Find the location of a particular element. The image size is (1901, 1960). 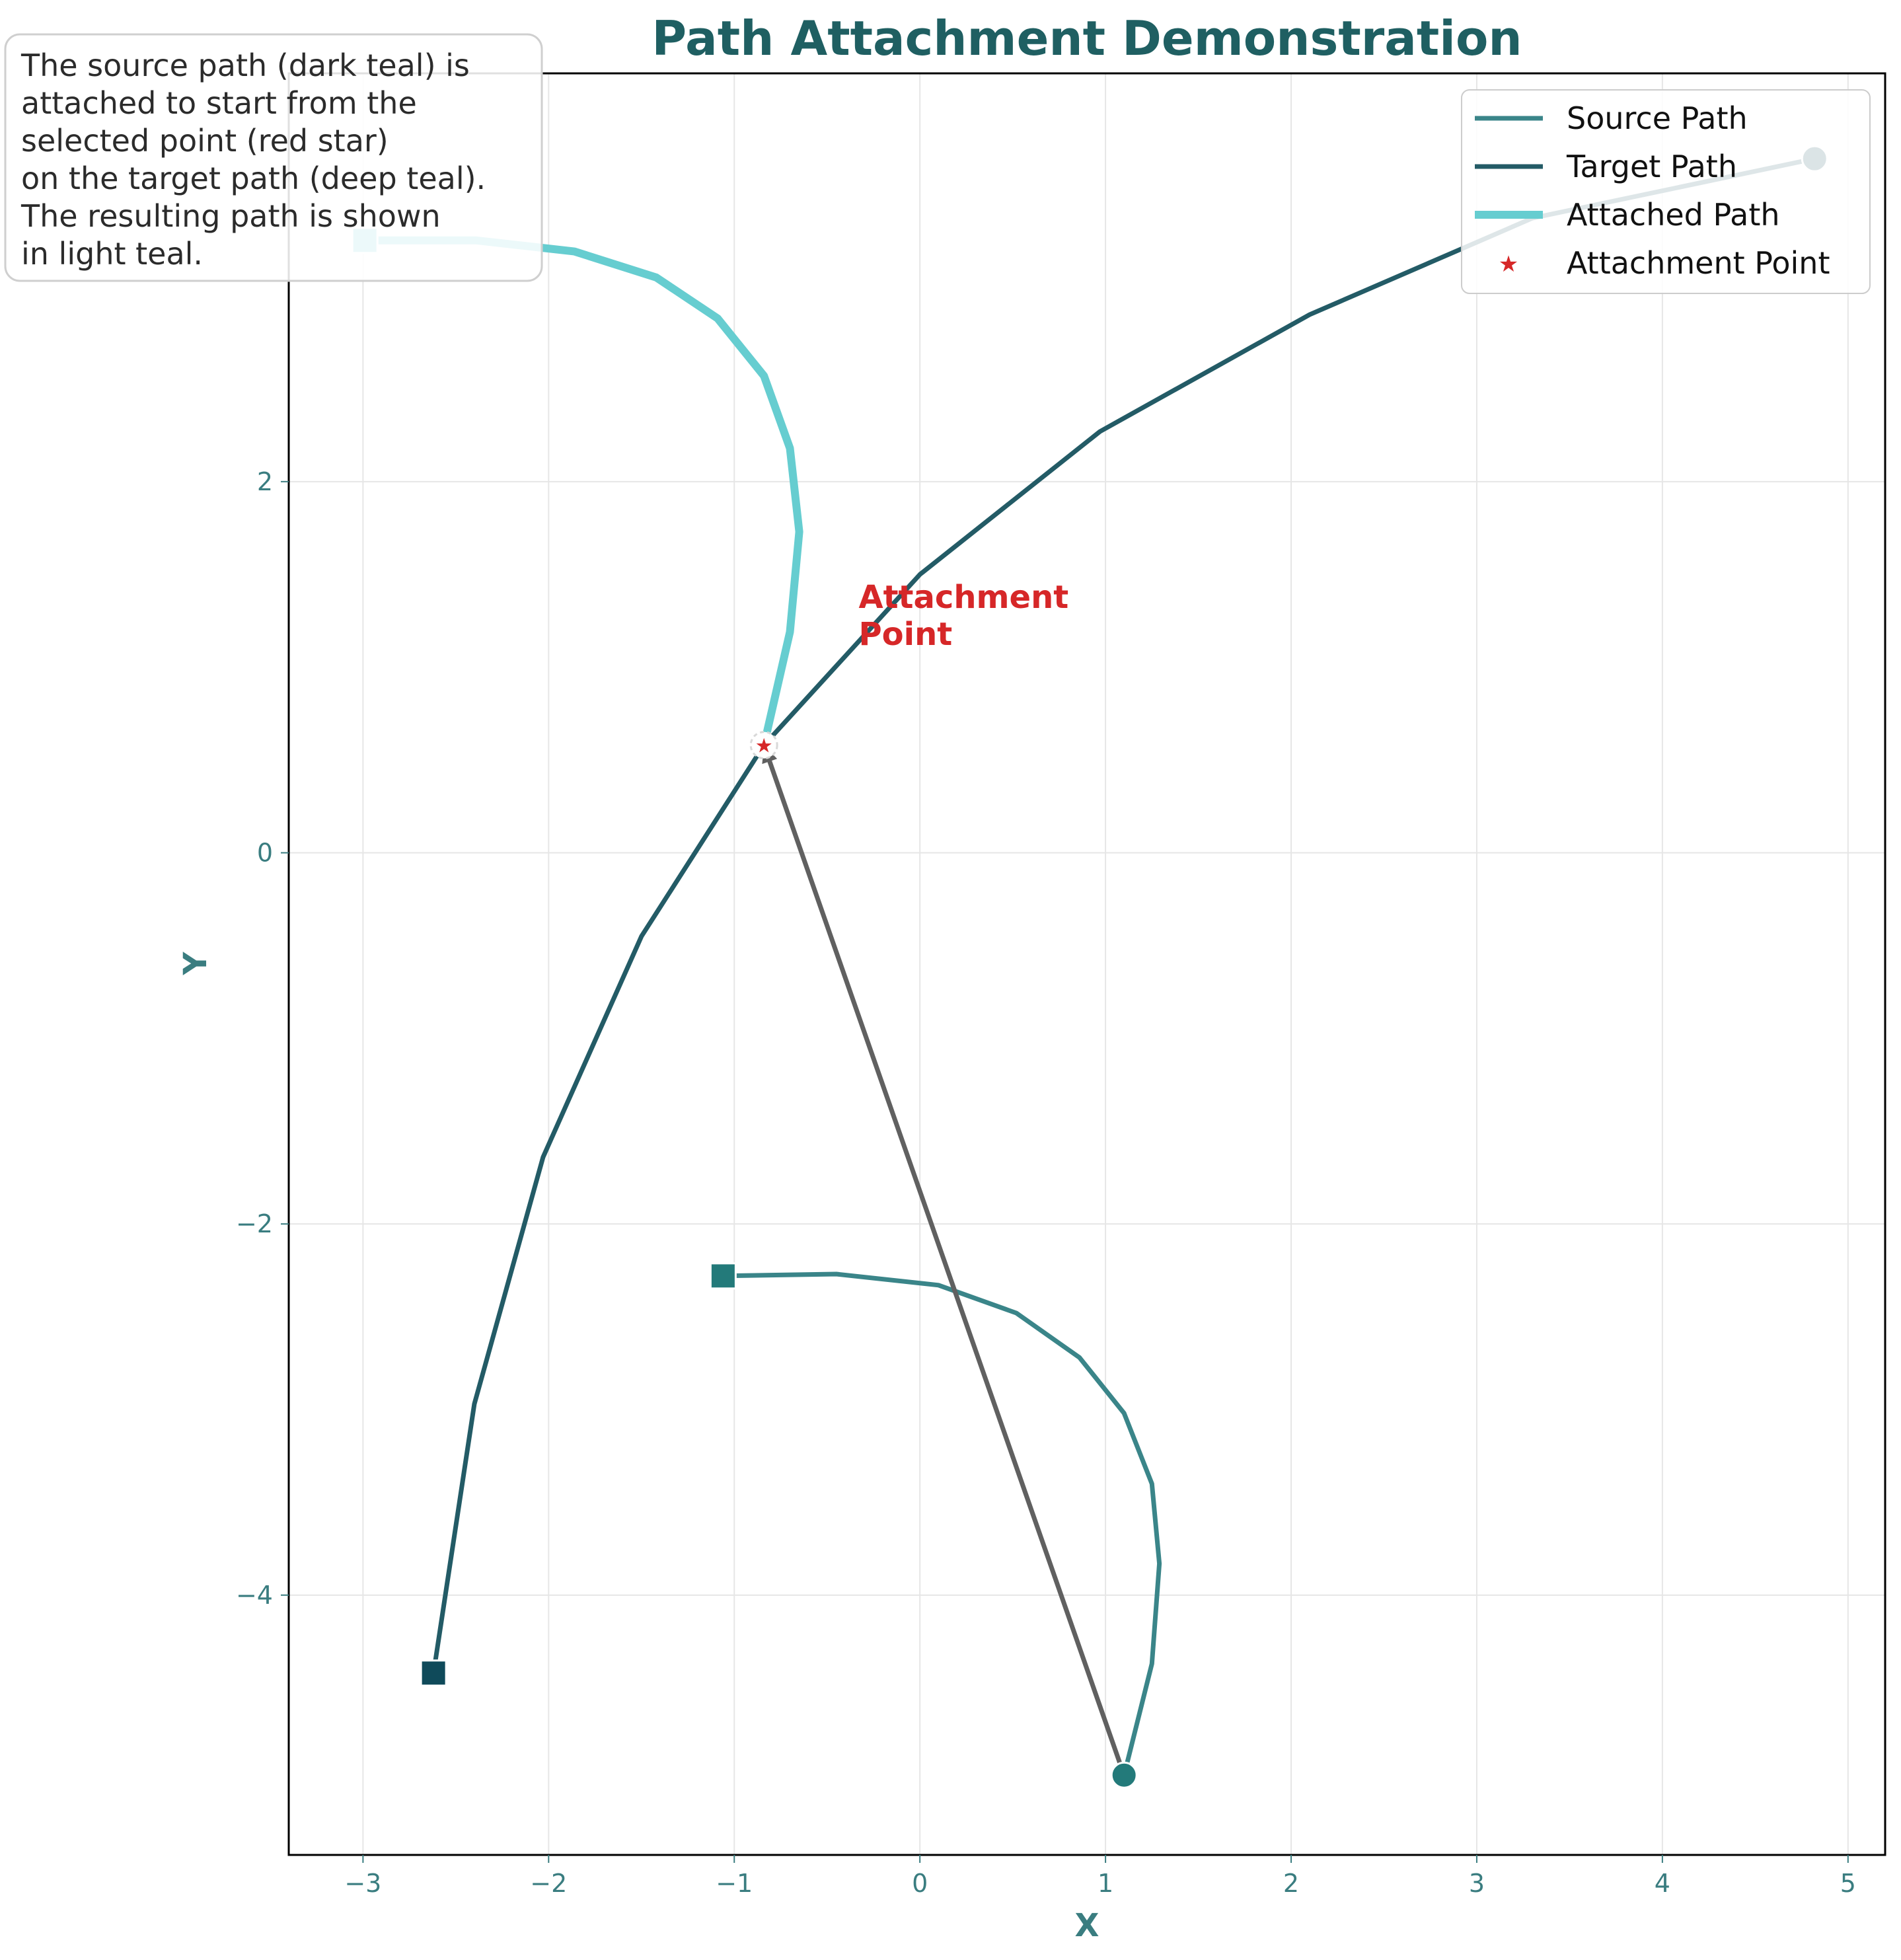

x-tick-label: −1 is located at coordinates (734, 1883).